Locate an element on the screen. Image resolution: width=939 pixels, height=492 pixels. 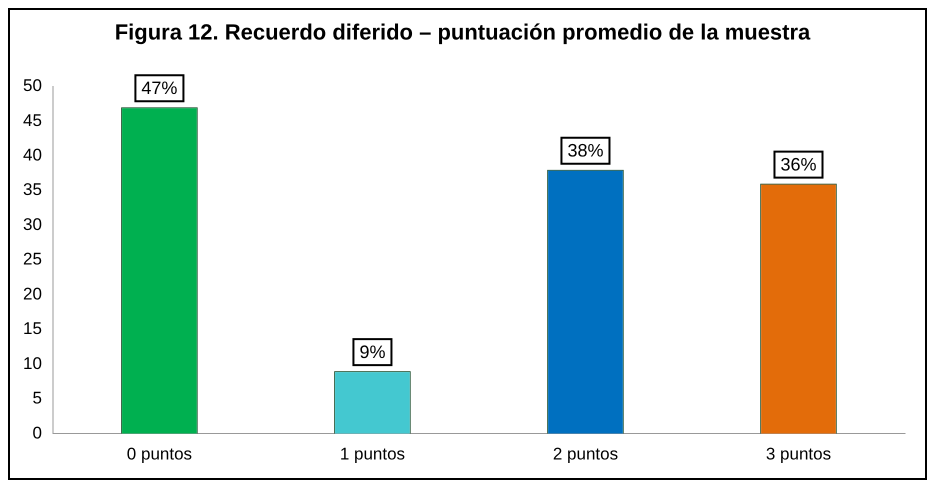
x-tick-label: 1 puntos is located at coordinates (373, 454).